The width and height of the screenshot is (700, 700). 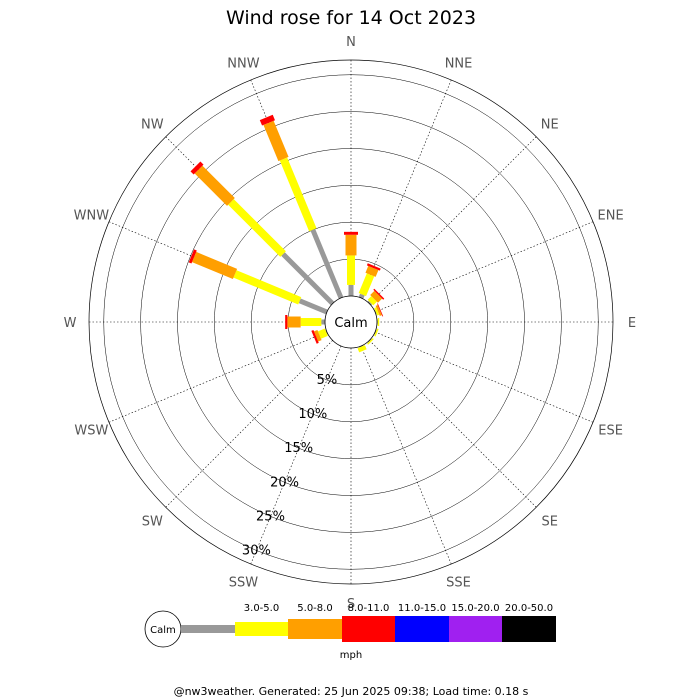 What do you see at coordinates (267, 120) in the screenshot?
I see `bar-nnw-8.0-11.0` at bounding box center [267, 120].